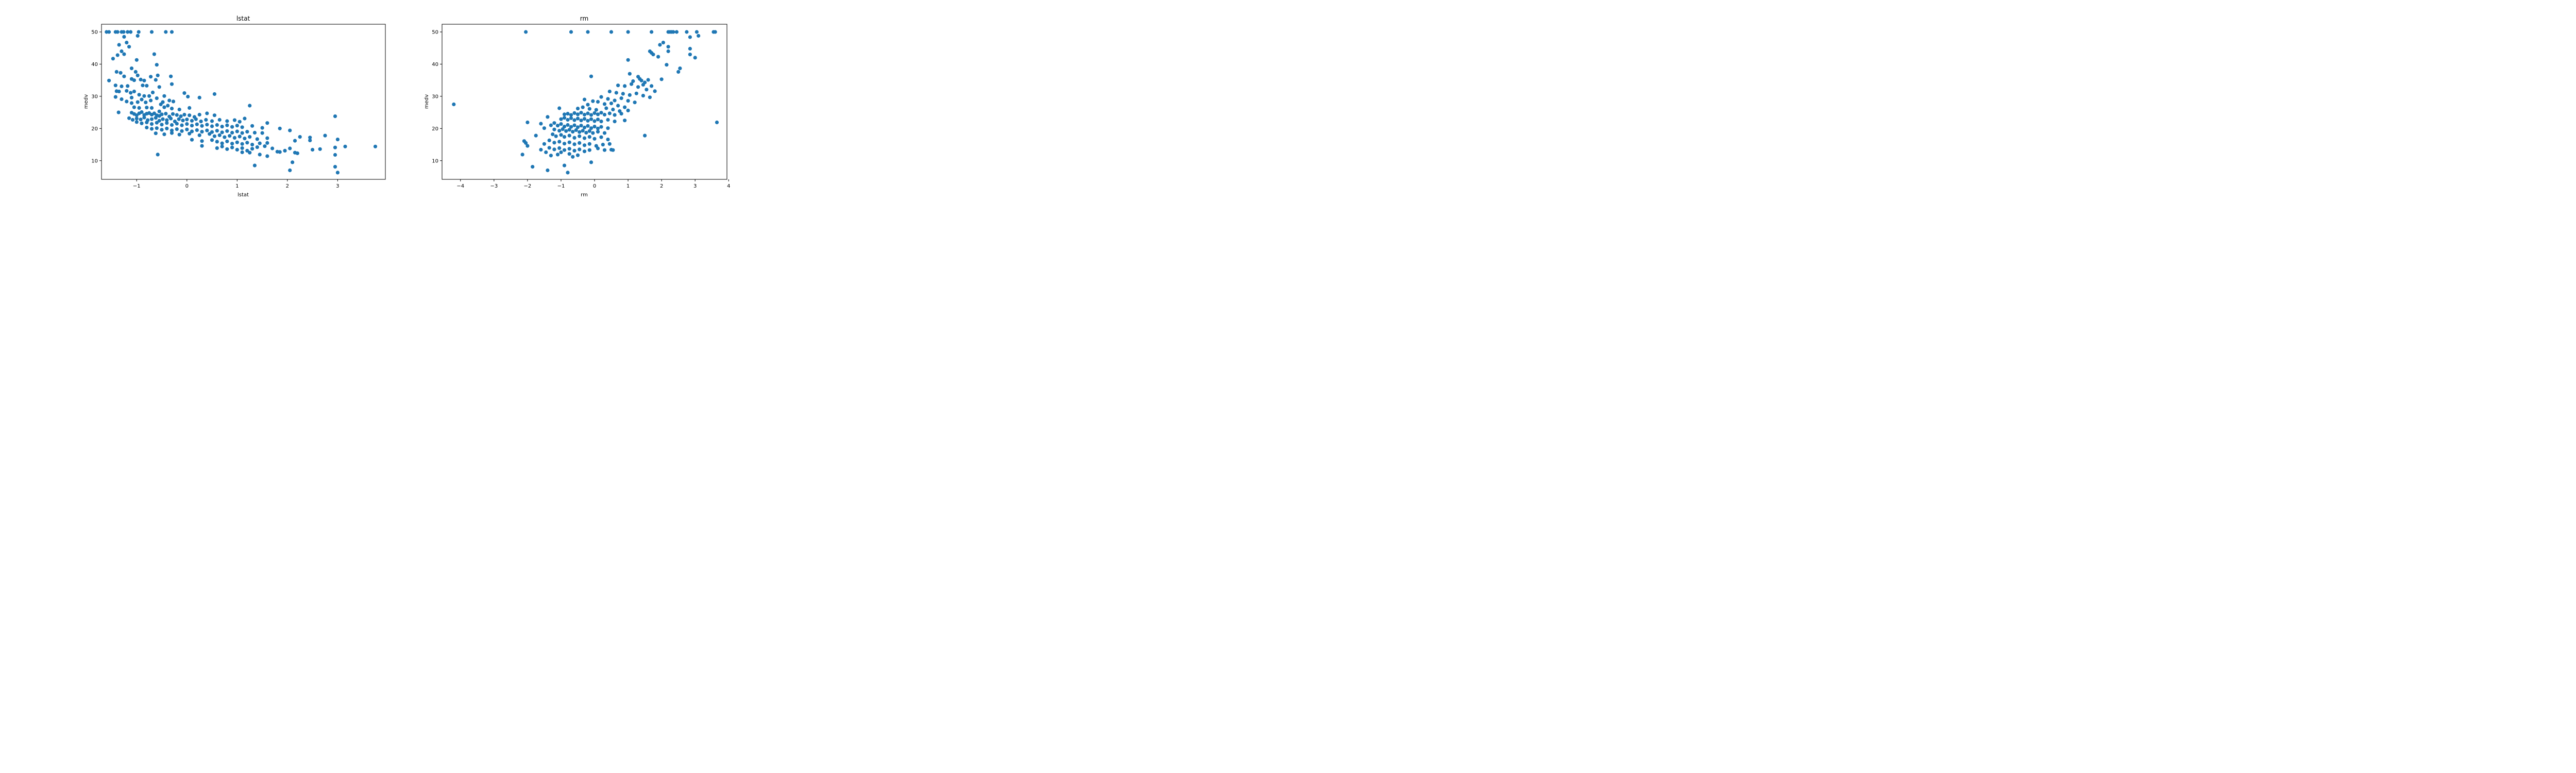 This screenshot has width=2576, height=773. What do you see at coordinates (435, 129) in the screenshot?
I see `y-tick-label: 20` at bounding box center [435, 129].